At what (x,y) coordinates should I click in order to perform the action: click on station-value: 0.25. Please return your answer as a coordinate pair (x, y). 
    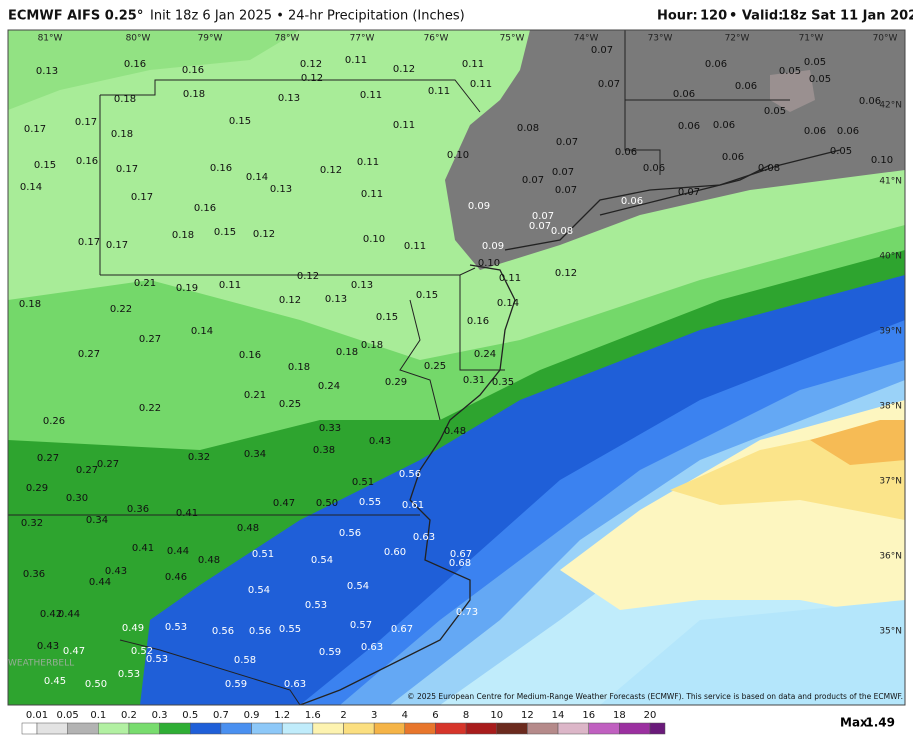
    Looking at the image, I should click on (290, 404).